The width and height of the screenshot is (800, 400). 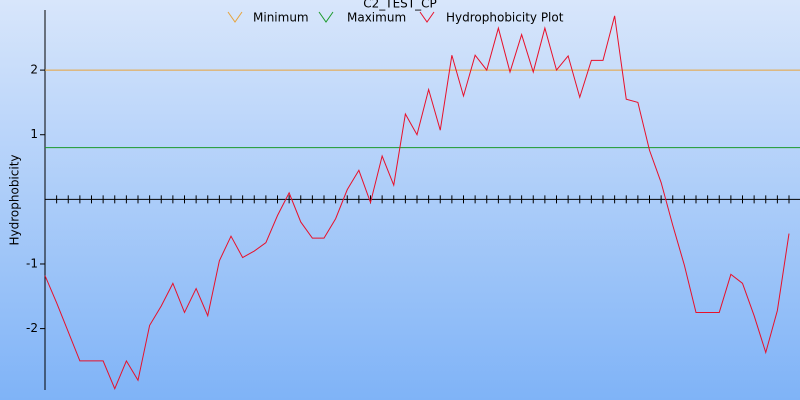 What do you see at coordinates (400, 5) in the screenshot?
I see `chart-title: C2_TEST_CP` at bounding box center [400, 5].